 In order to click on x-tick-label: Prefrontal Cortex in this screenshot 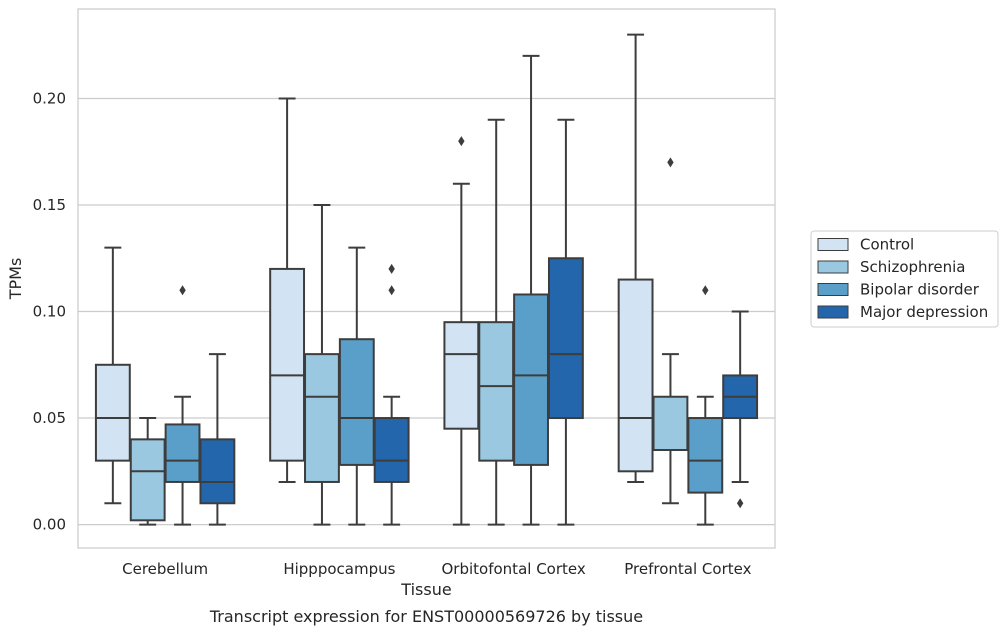, I will do `click(687, 569)`.